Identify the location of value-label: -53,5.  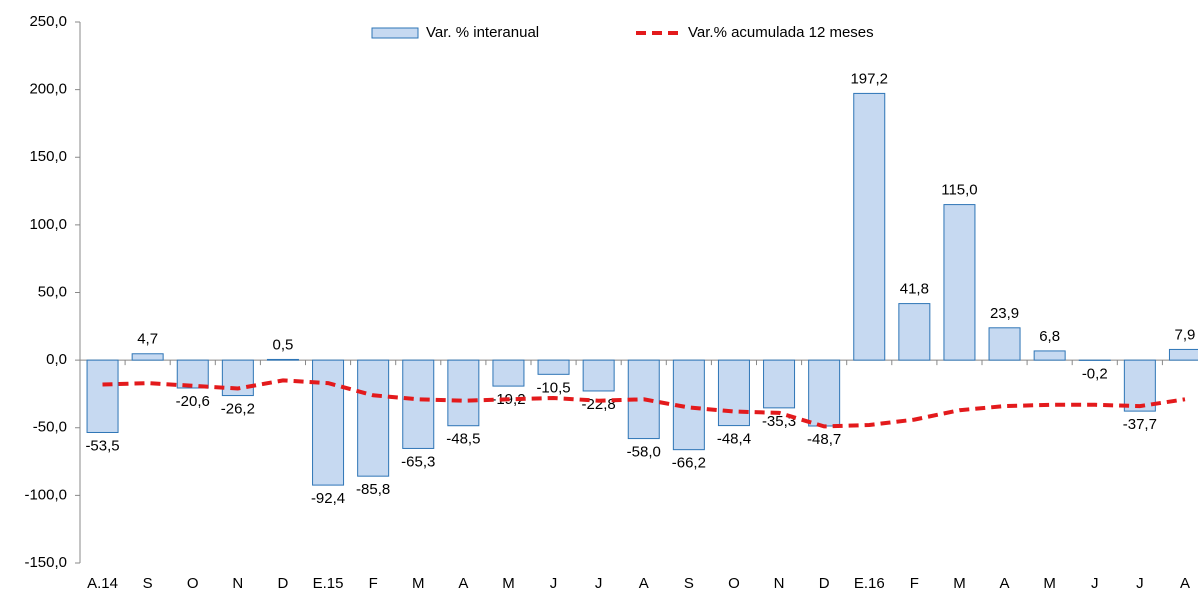
(102, 445).